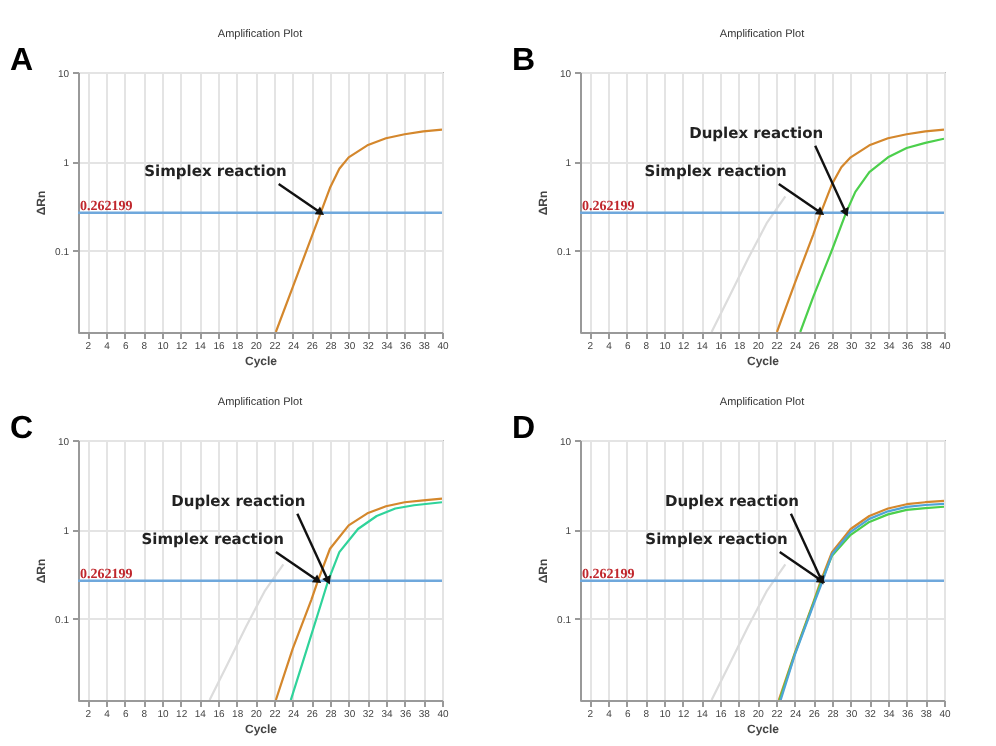  Describe the element at coordinates (22, 429) in the screenshot. I see `text: C` at that location.